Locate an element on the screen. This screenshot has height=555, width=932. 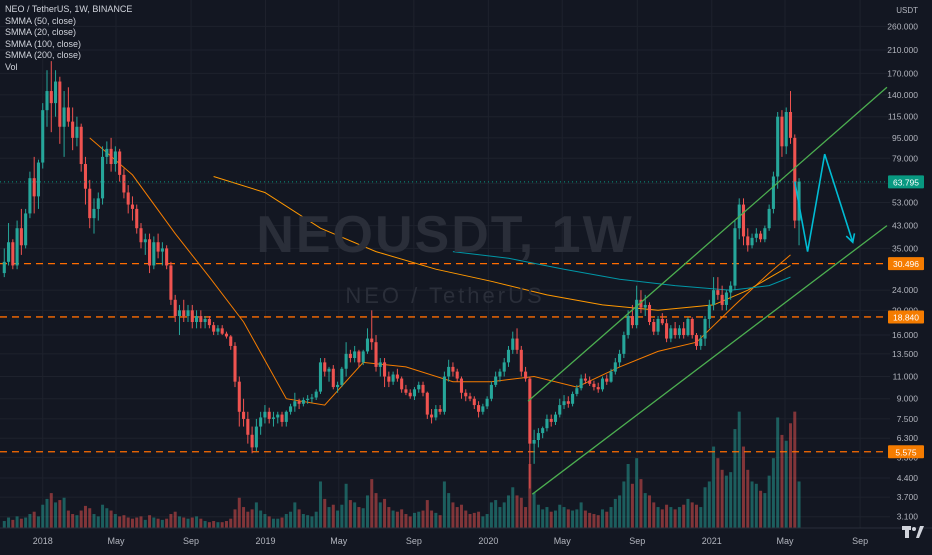
indicator-smma-100: SMMA (100, close) is located at coordinates (43, 43).